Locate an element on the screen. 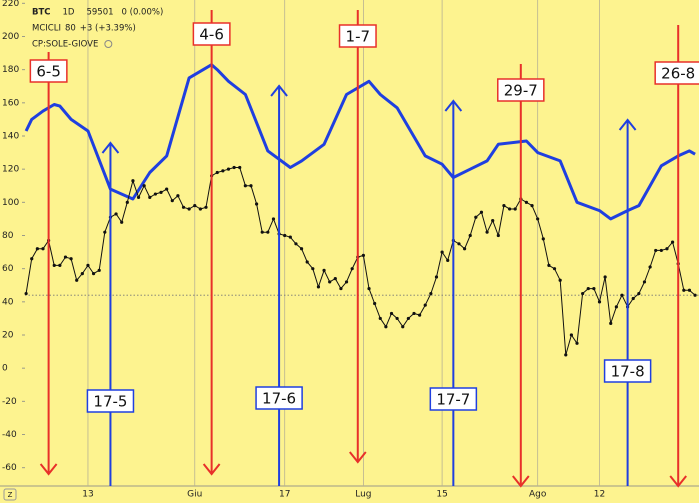 The height and width of the screenshot is (503, 699). x-tick-label: 13 is located at coordinates (87, 495).